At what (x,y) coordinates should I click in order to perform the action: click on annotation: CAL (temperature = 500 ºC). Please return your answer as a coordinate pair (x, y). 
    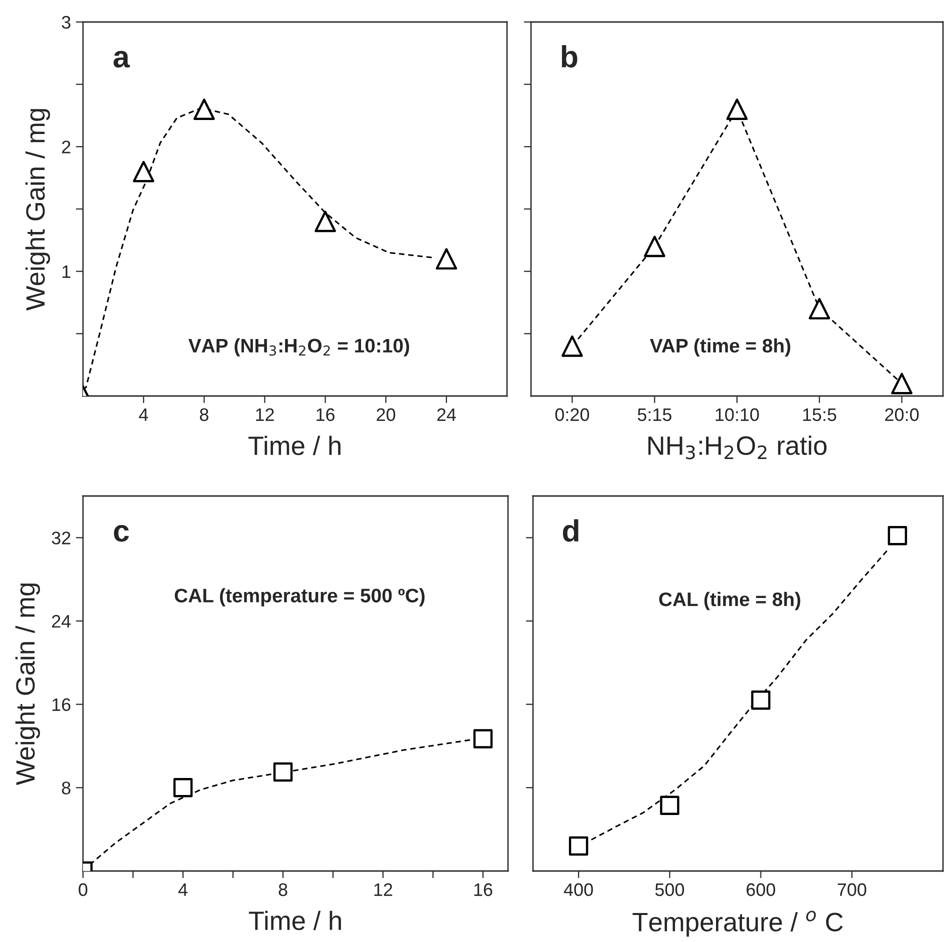
    Looking at the image, I should click on (299, 597).